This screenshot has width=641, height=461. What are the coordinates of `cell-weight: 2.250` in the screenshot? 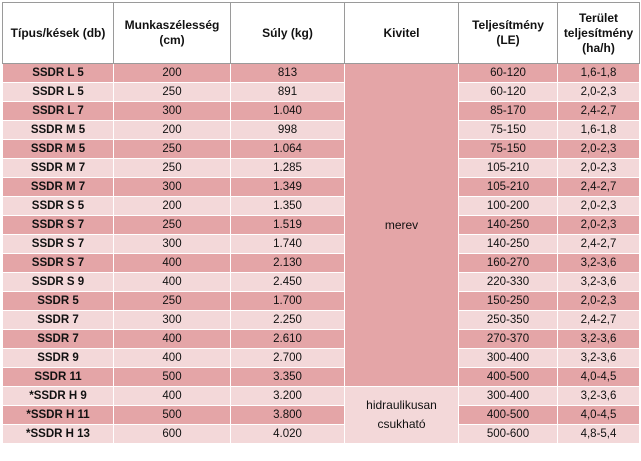 It's located at (287, 320).